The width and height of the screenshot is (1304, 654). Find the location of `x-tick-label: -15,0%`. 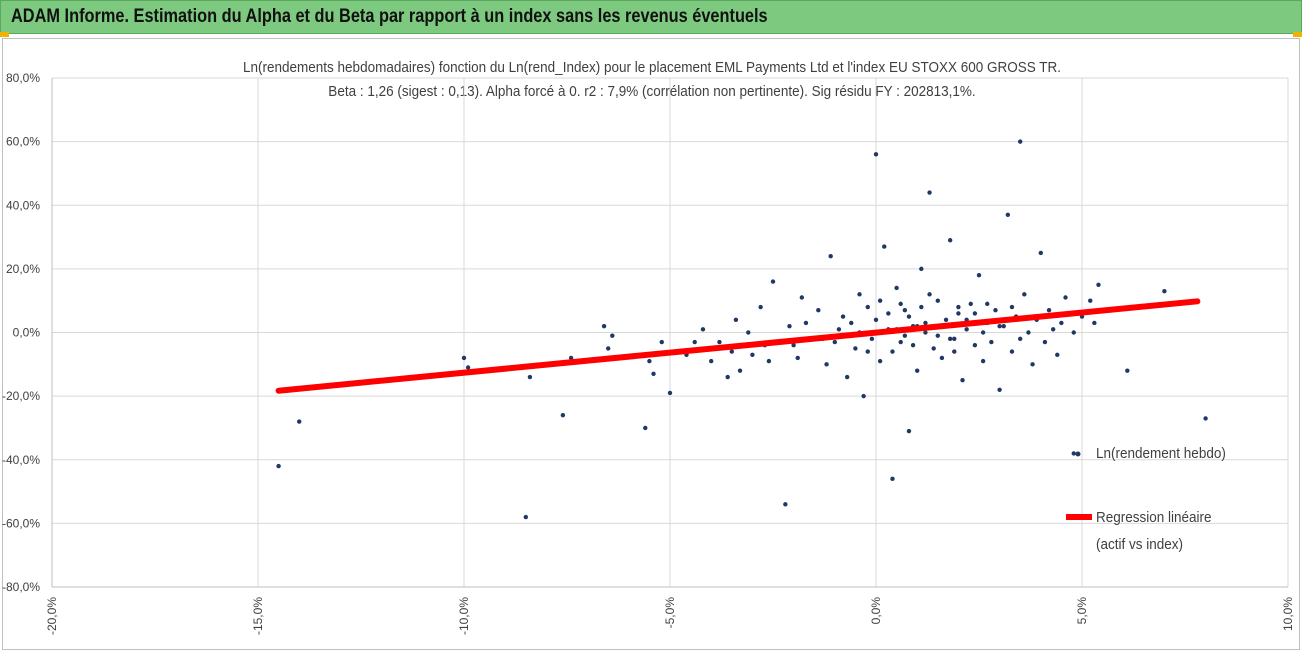

x-tick-label: -15,0% is located at coordinates (258, 616).